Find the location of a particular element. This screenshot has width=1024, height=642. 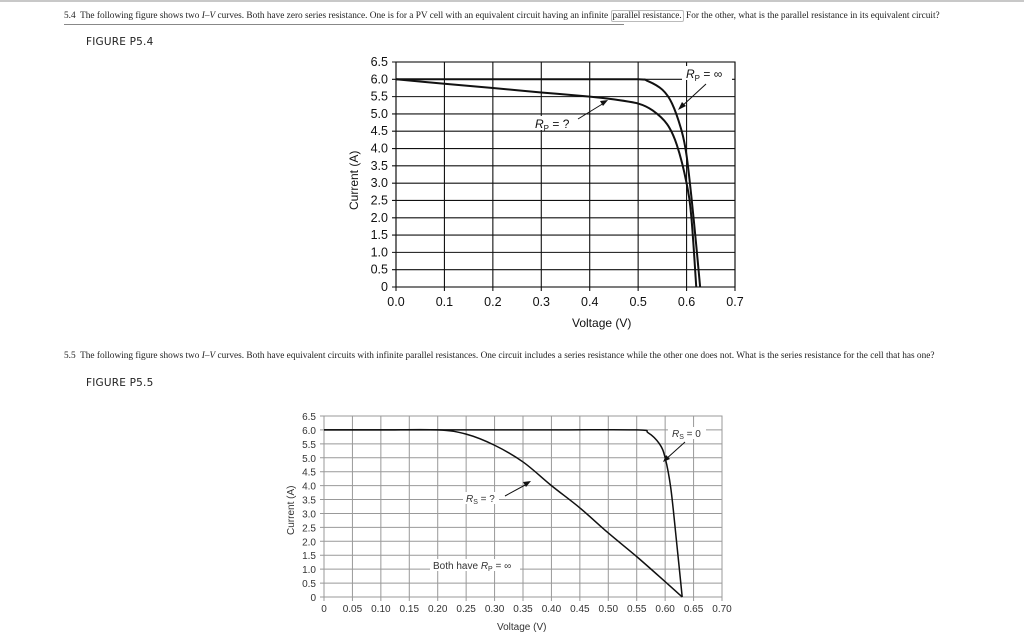

x-tick-label: 0.35 is located at coordinates (523, 609).